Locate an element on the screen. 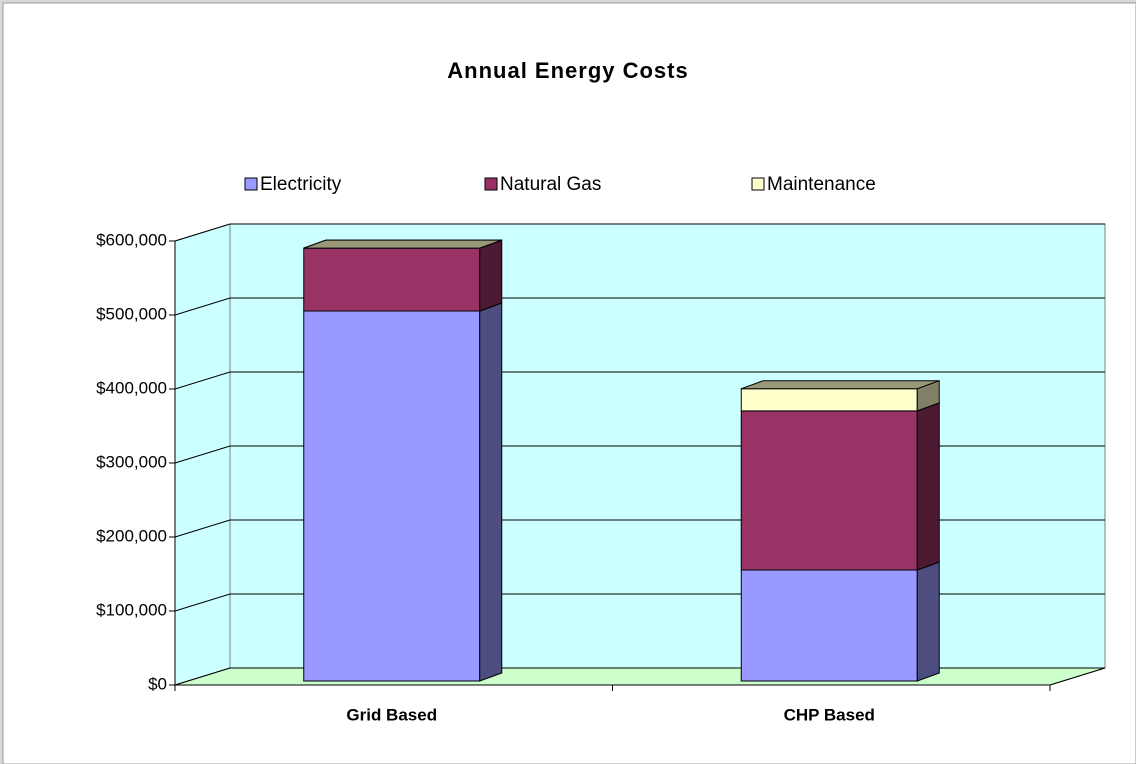 The image size is (1136, 764). x-tick-label: Grid Based is located at coordinates (391, 714).